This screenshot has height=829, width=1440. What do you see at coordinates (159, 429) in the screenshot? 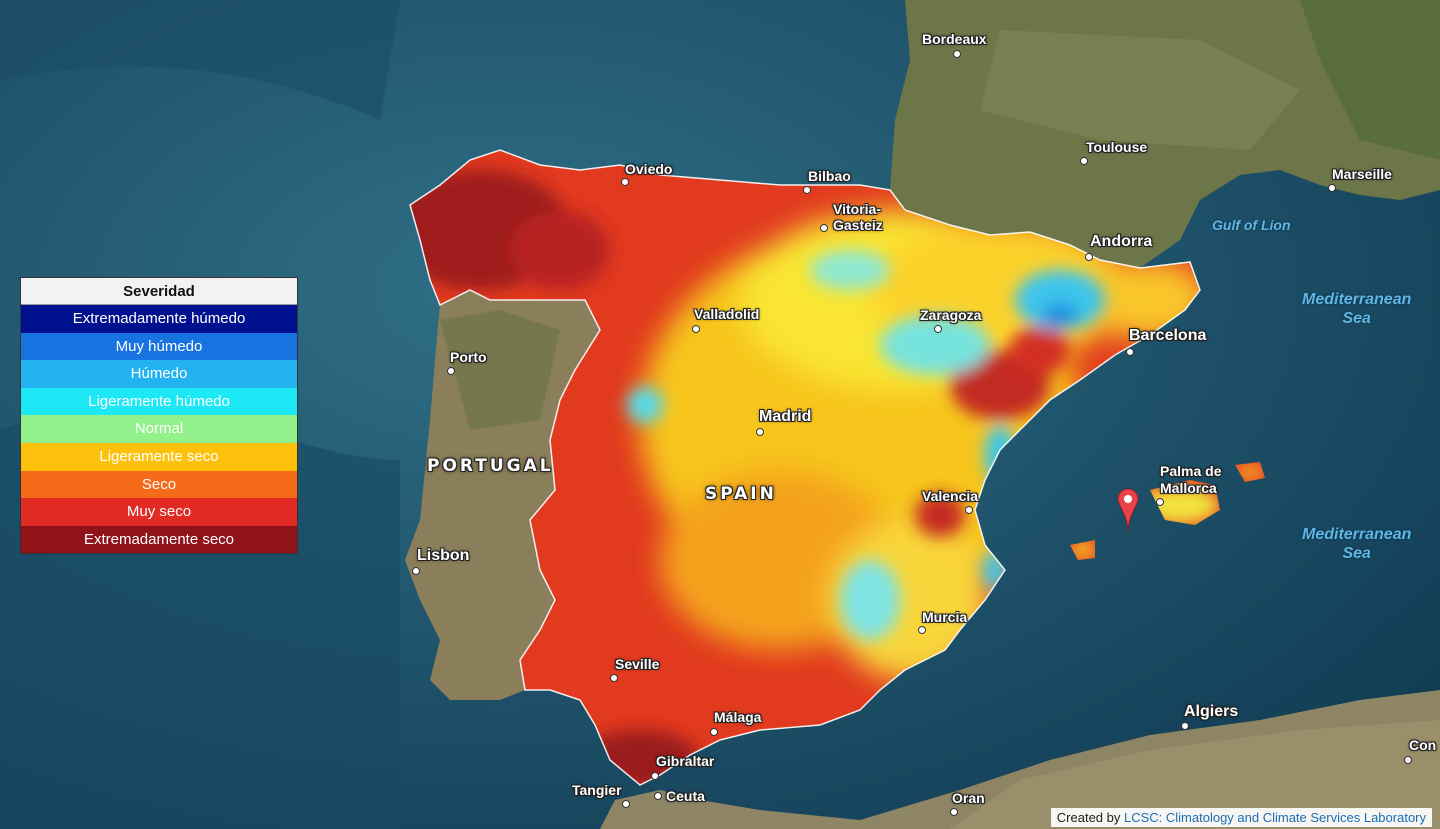
I see `legend-item: Normal` at bounding box center [159, 429].